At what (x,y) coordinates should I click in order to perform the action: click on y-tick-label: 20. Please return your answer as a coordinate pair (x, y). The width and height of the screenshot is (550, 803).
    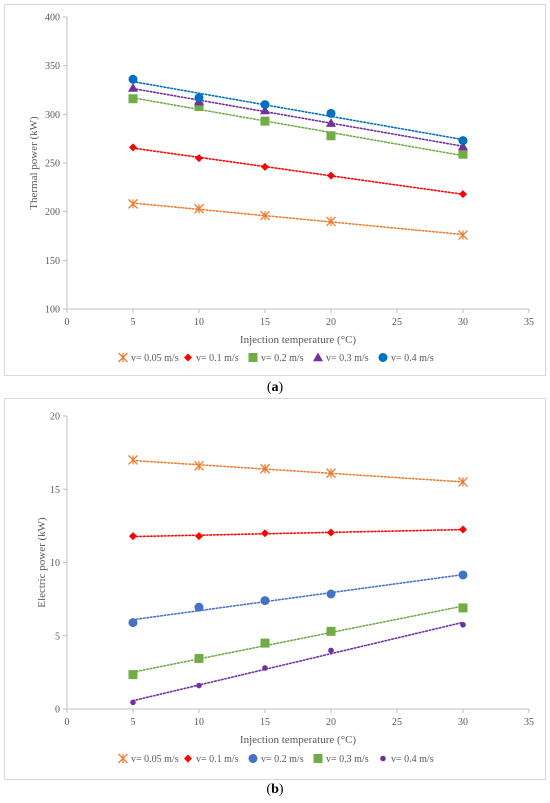
    Looking at the image, I should click on (55, 417).